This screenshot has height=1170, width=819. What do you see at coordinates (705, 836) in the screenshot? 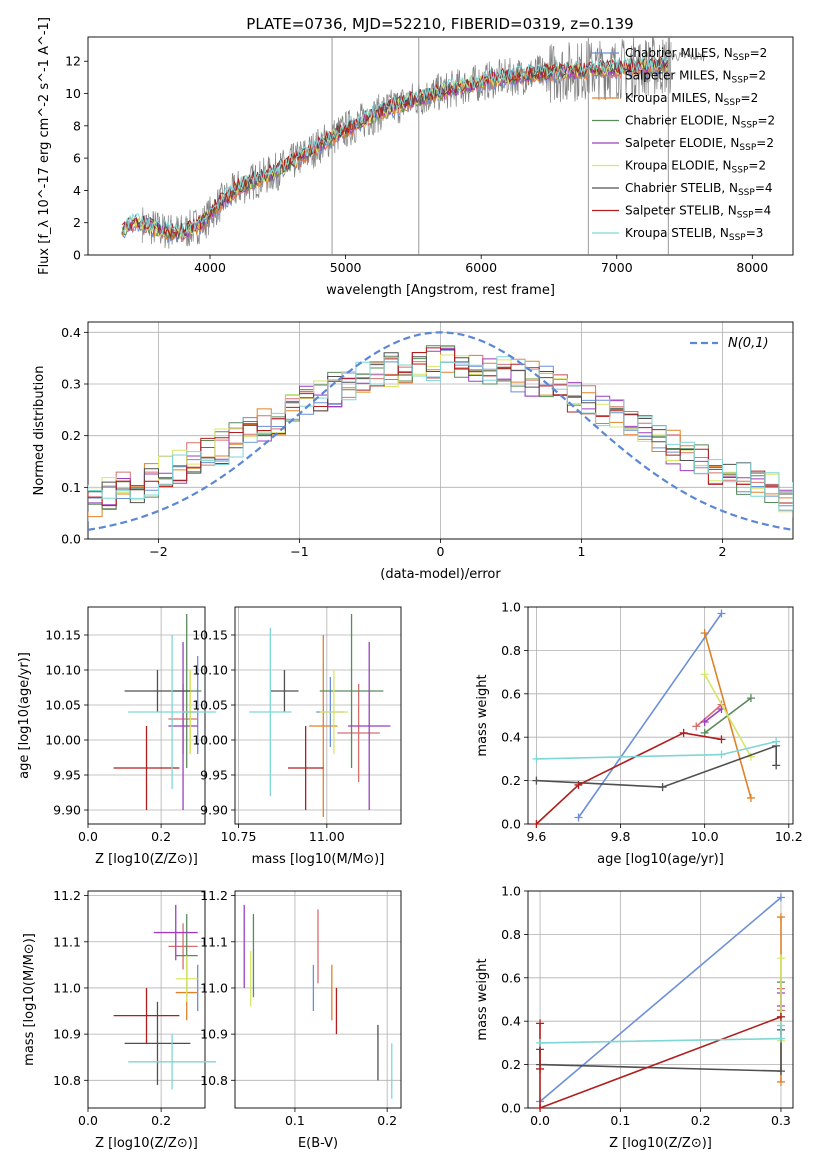
I see `x-tick-label: 10.0` at bounding box center [705, 836].